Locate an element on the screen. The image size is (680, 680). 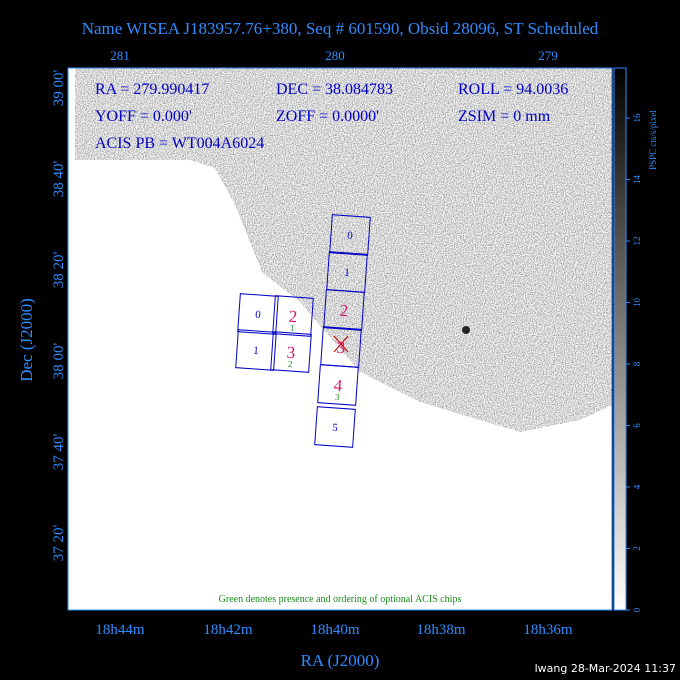
y-axis-label: Dec (J2000) is located at coordinates (26, 340).